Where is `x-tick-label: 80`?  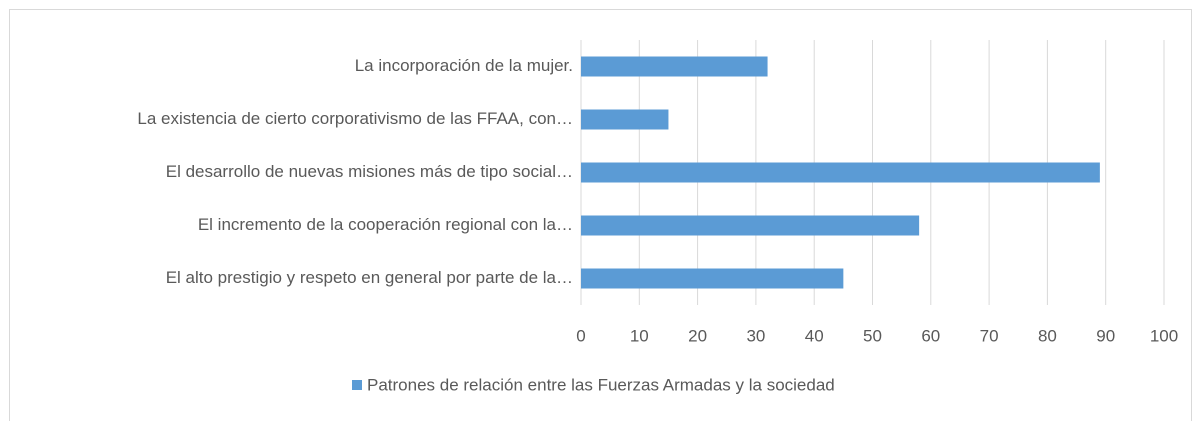
x-tick-label: 80 is located at coordinates (1047, 335).